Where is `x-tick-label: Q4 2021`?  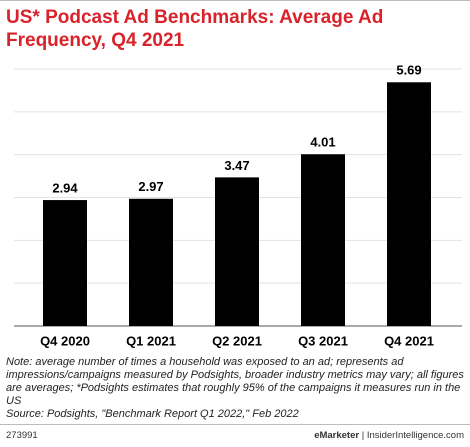 x-tick-label: Q4 2021 is located at coordinates (409, 340).